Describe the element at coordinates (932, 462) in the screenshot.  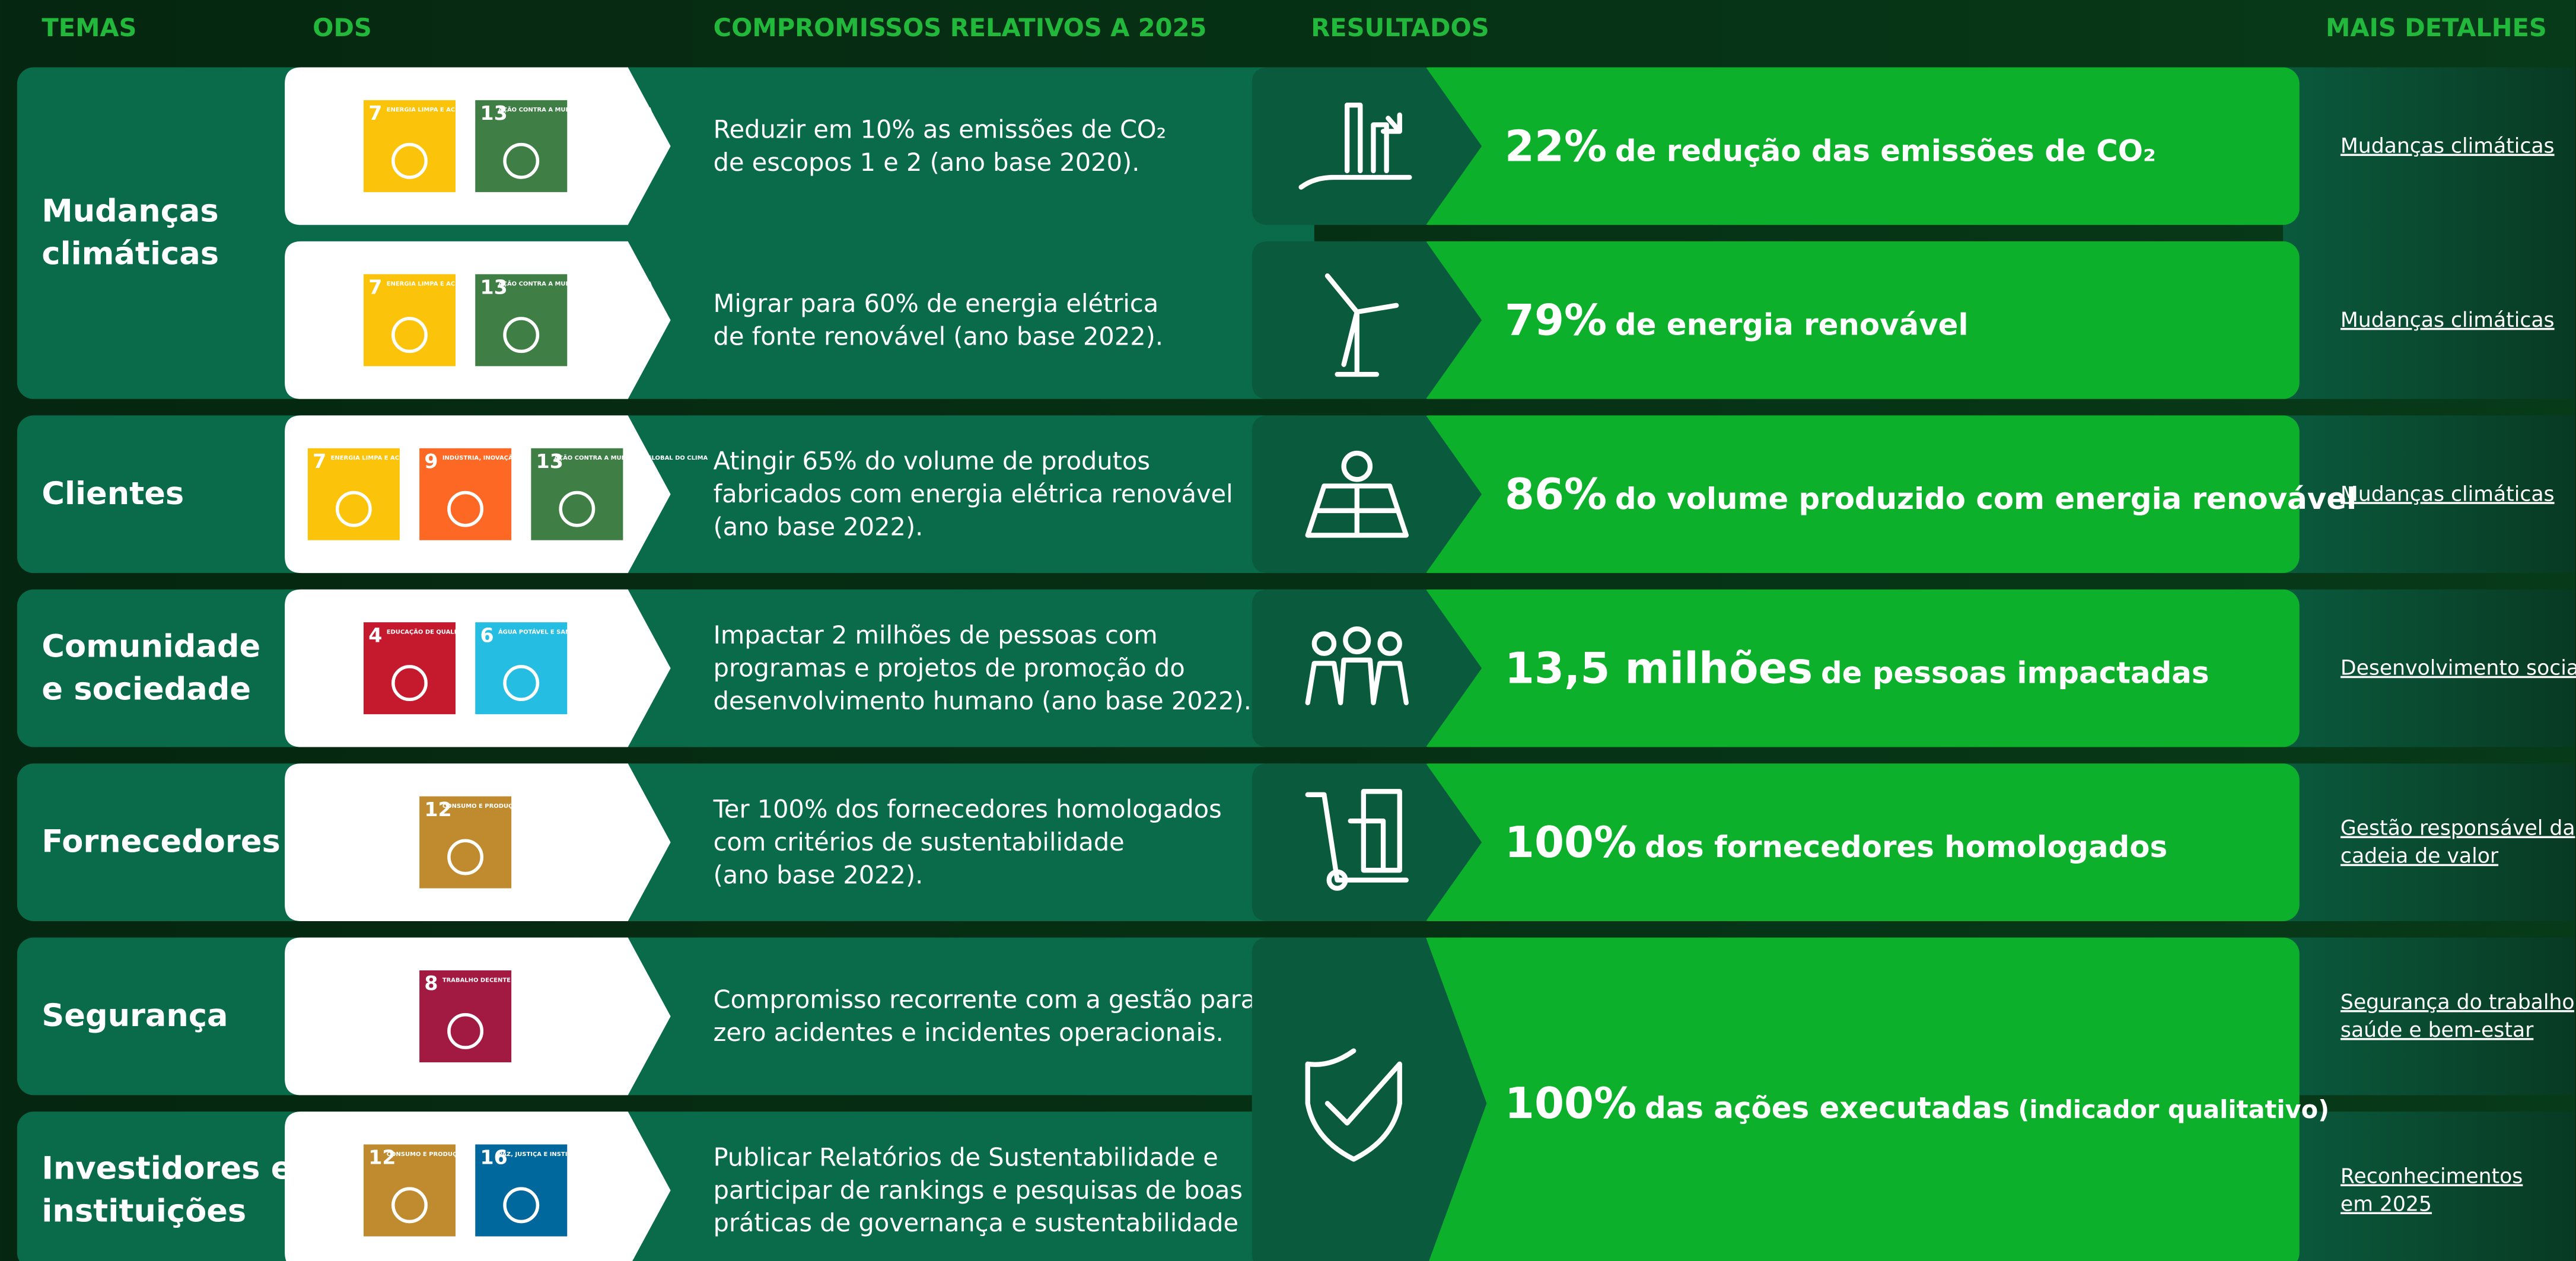
I see `commitment-line: Atingir 65% do volume de produtos` at that location.